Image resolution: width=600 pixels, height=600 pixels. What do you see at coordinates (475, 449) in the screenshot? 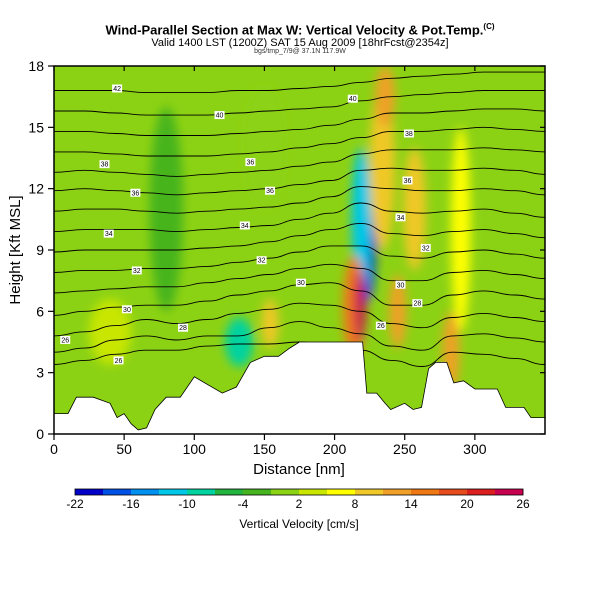
I see `x-tick-label: 300` at bounding box center [475, 449].